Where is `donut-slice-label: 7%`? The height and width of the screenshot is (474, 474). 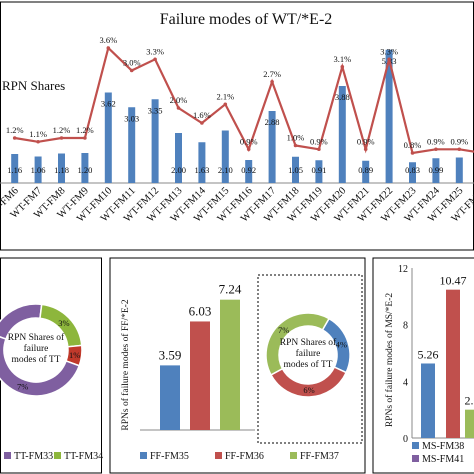
donut-slice-label: 7% is located at coordinates (283, 330).